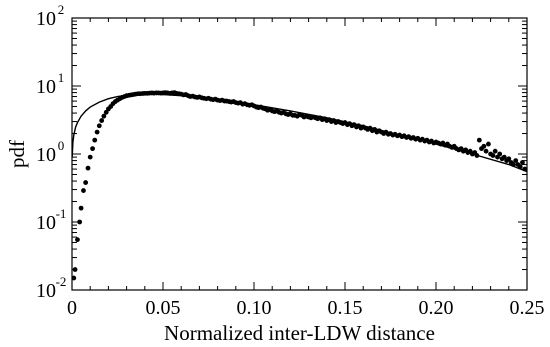  What do you see at coordinates (61, 77) in the screenshot?
I see `y-tick-exponent: 1` at bounding box center [61, 77].